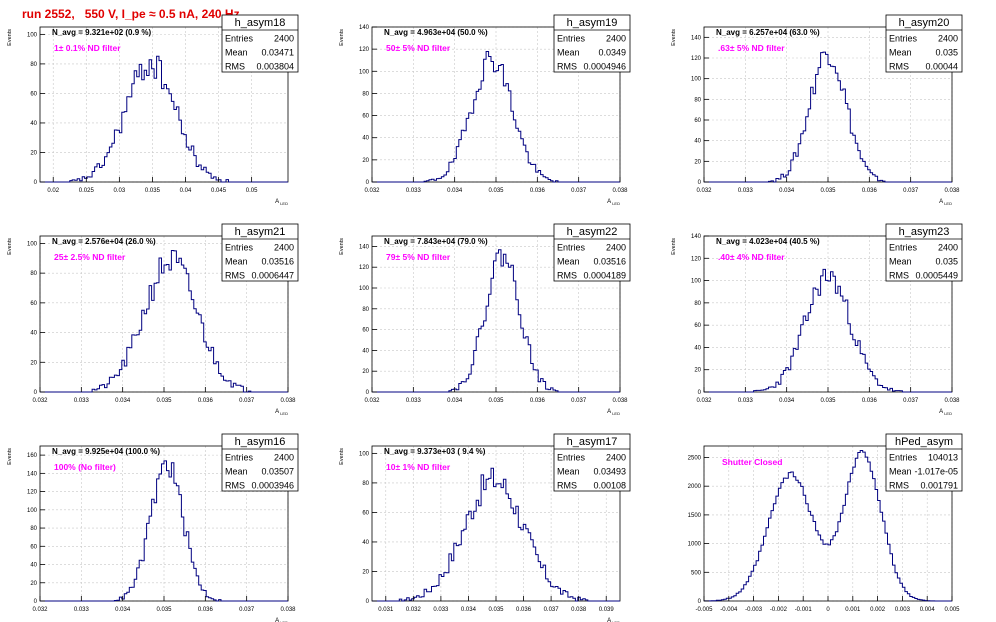  I want to click on histogram-h_asym21, so click(164, 321).